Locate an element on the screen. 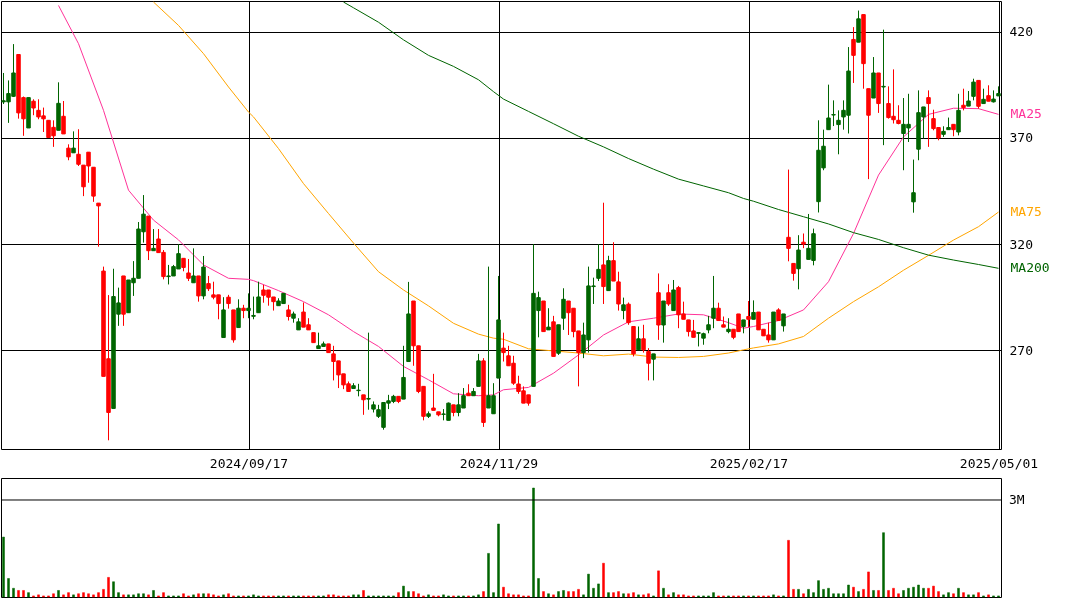  x-tick-label: 2025/05/01 is located at coordinates (999, 463).